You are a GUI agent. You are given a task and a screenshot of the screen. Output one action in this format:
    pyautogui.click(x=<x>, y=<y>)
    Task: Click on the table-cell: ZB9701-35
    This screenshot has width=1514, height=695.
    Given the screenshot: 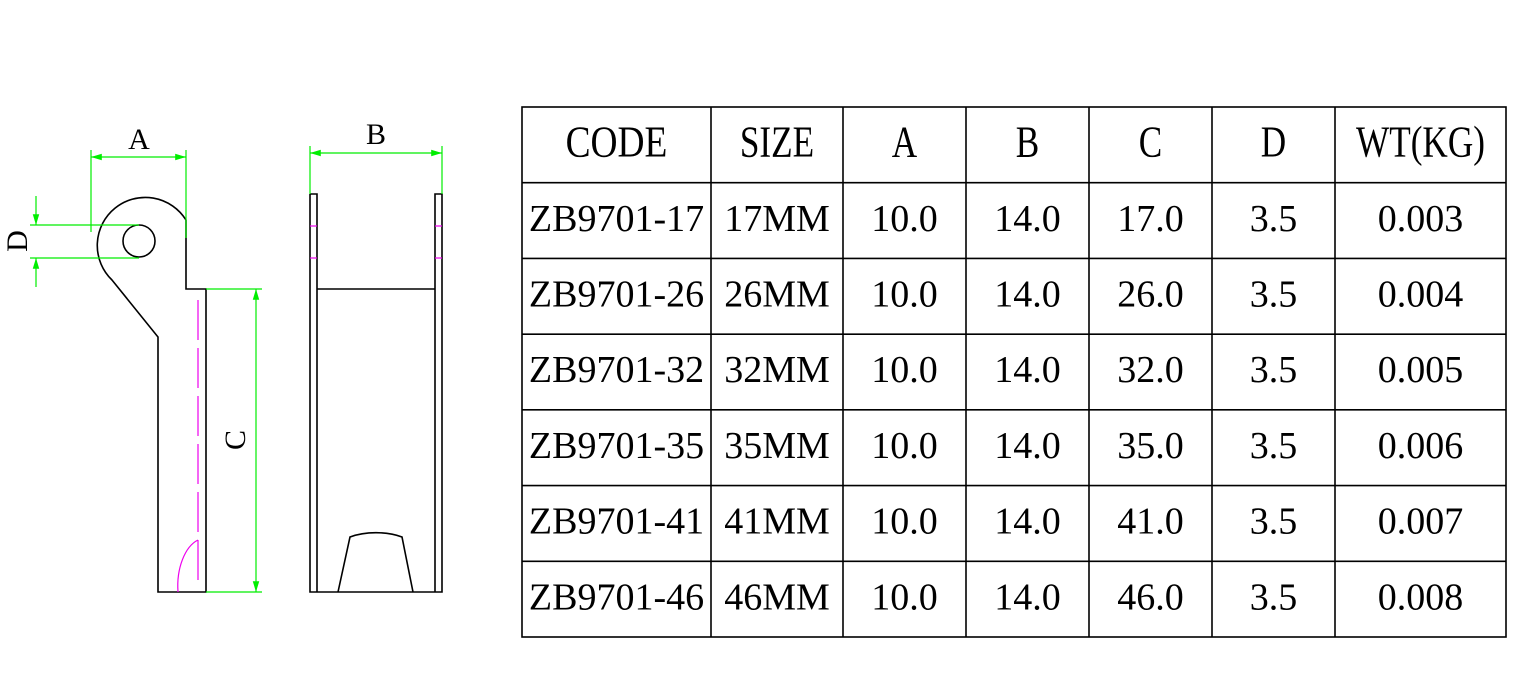 What is the action you would take?
    pyautogui.click(x=616, y=446)
    